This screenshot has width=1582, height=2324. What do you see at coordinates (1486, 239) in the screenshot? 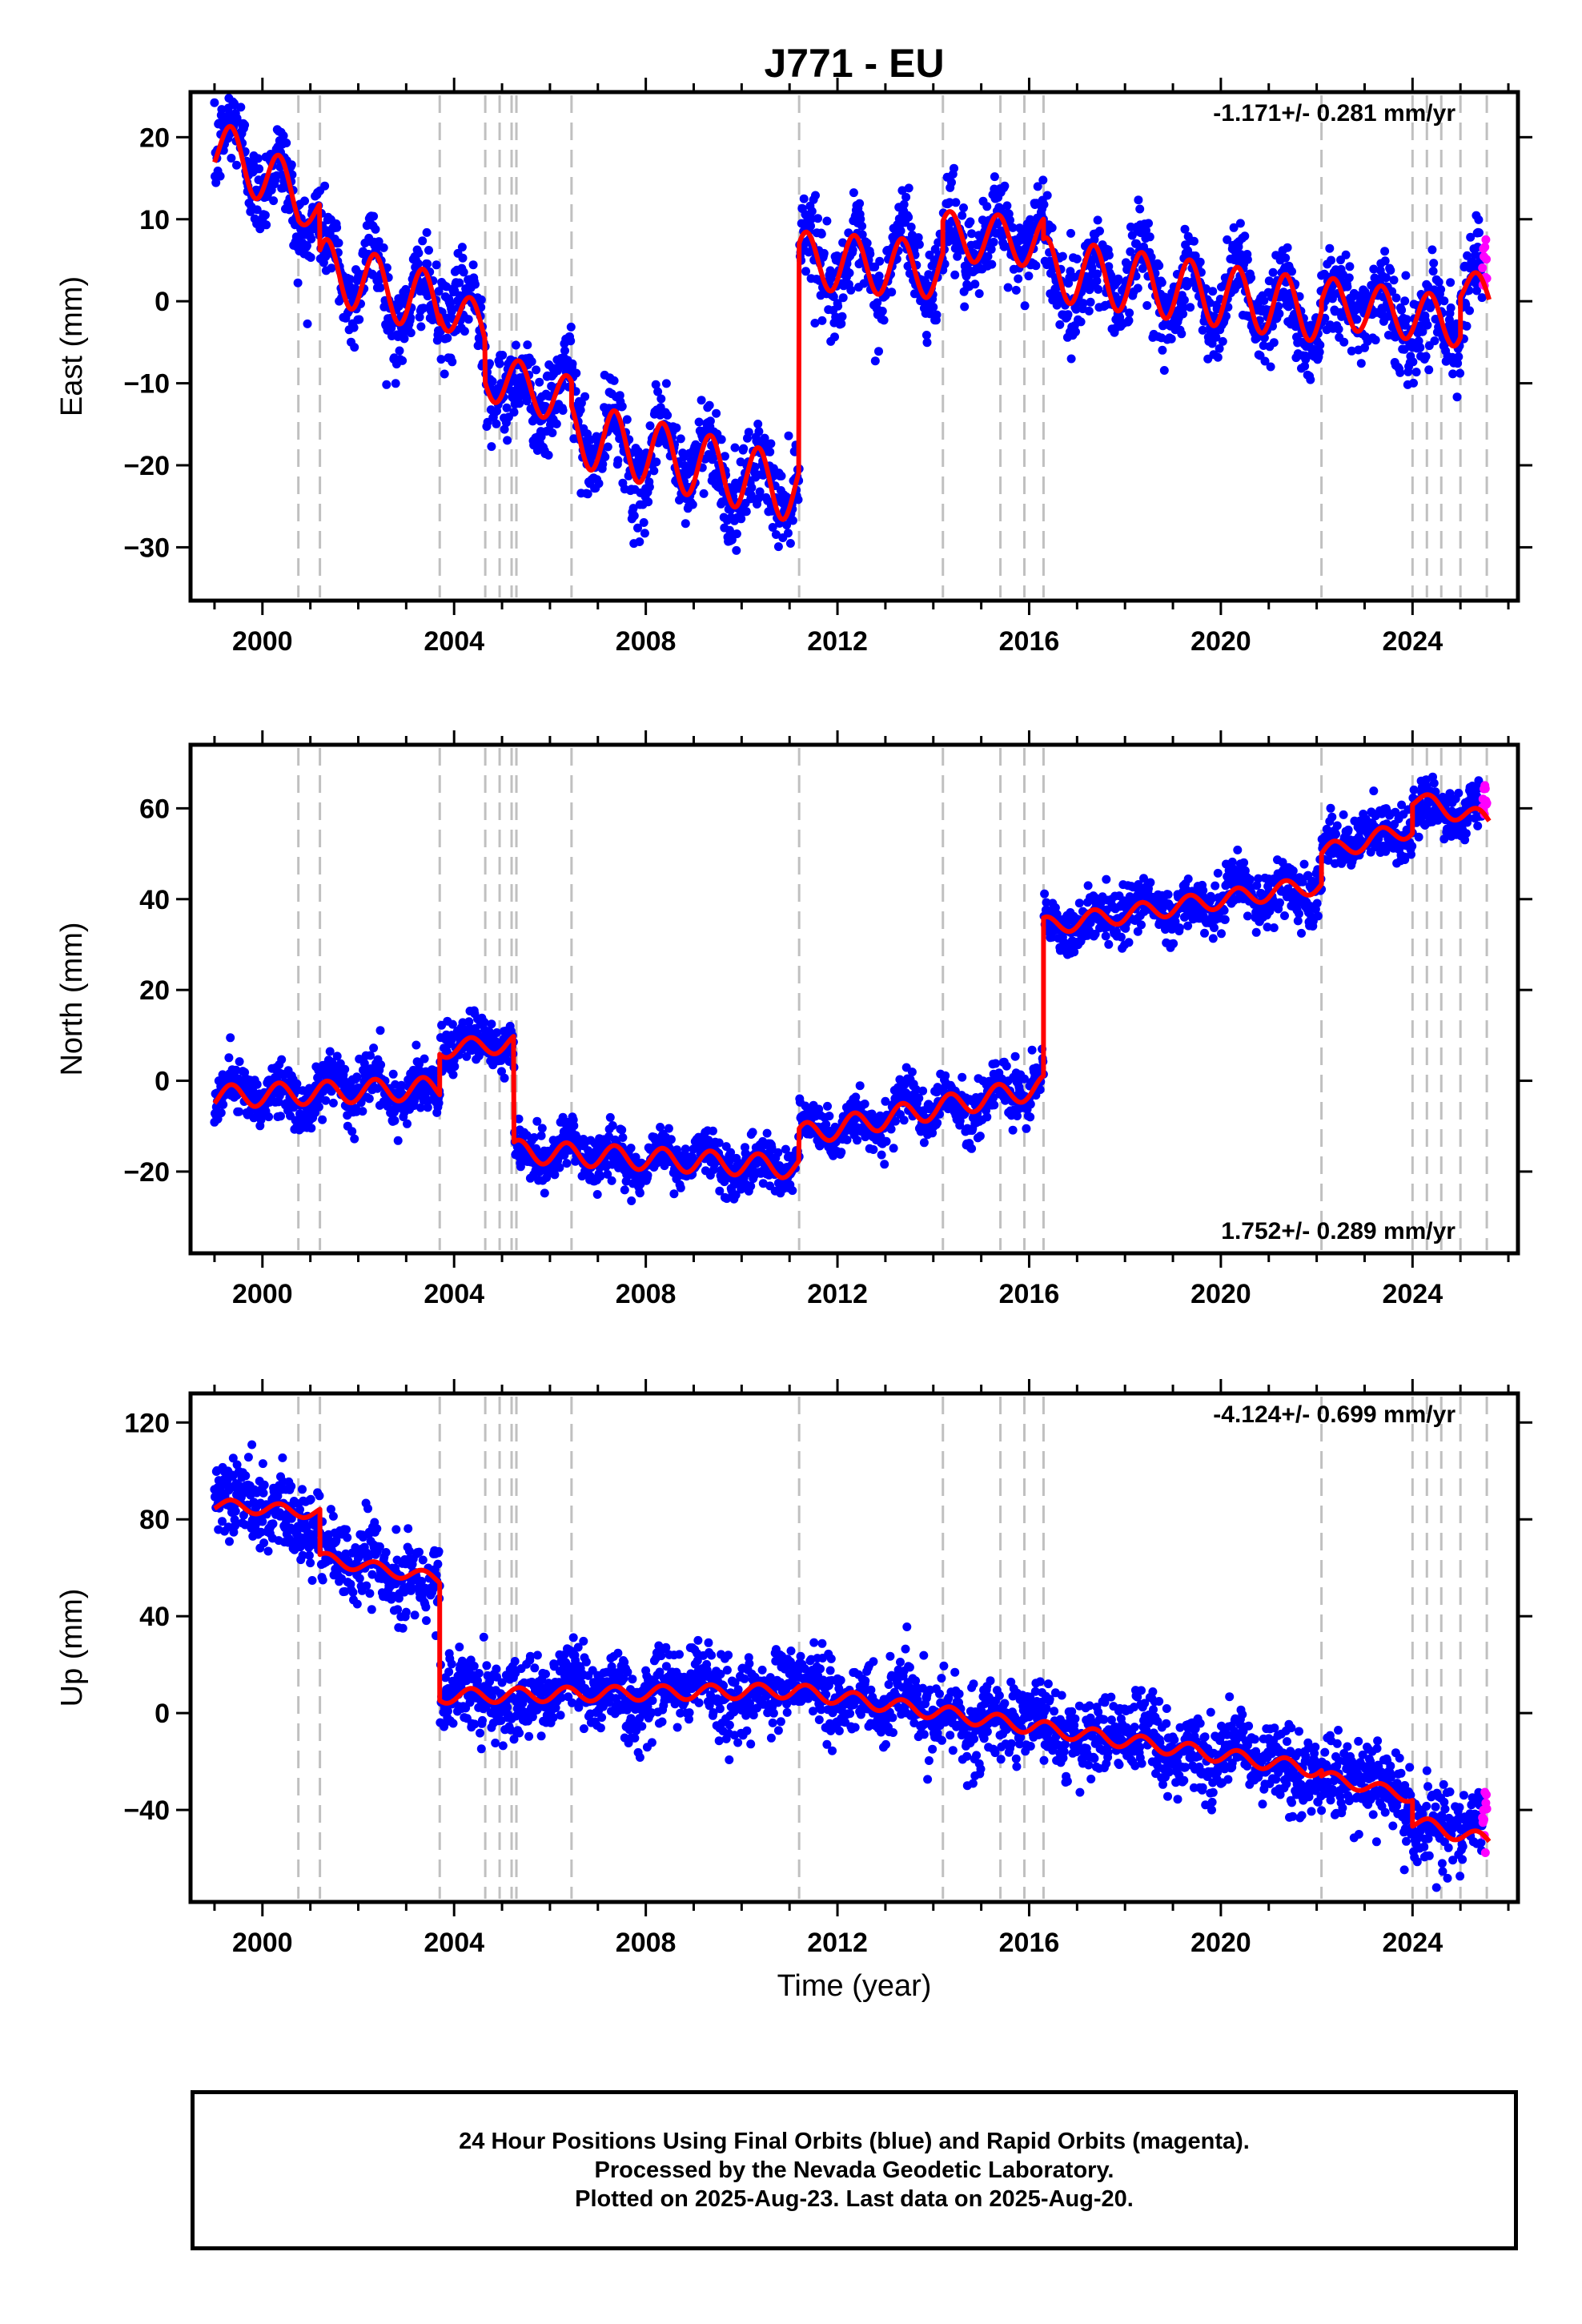
I see `east-rapid-point` at bounding box center [1486, 239].